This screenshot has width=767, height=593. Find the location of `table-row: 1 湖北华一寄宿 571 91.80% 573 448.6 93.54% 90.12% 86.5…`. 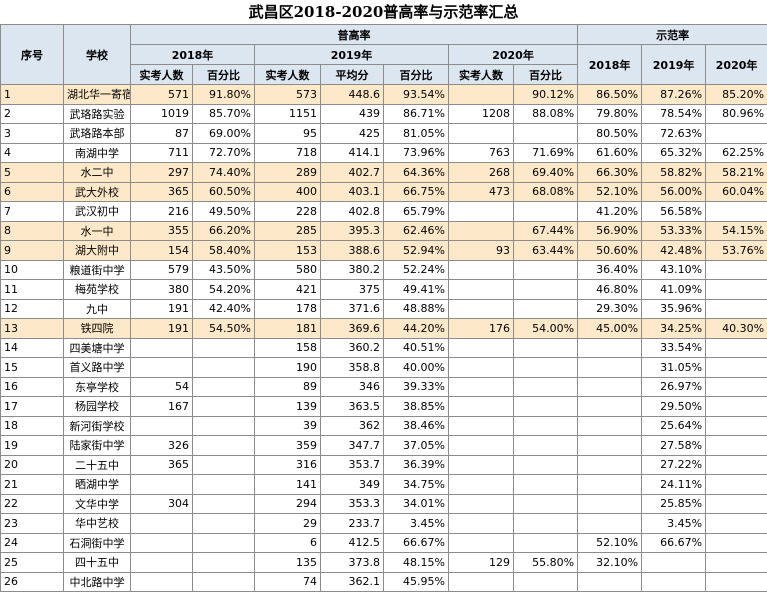

table-row: 1 湖北华一寄宿 571 91.80% 573 448.6 93.54% 90.12% 86.5… is located at coordinates (383, 94).